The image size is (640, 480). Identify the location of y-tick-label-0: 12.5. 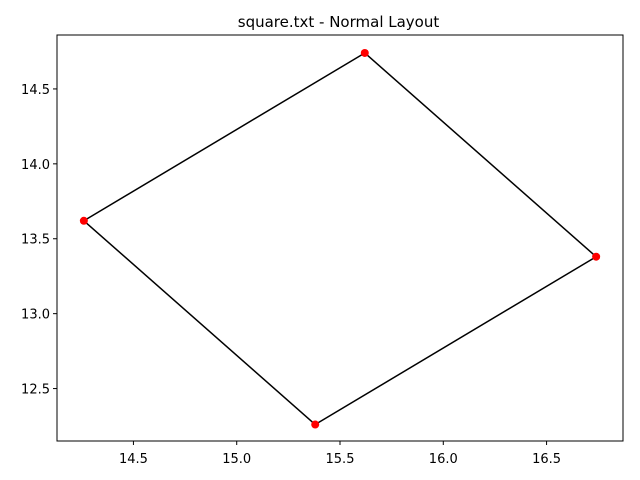
(35, 390).